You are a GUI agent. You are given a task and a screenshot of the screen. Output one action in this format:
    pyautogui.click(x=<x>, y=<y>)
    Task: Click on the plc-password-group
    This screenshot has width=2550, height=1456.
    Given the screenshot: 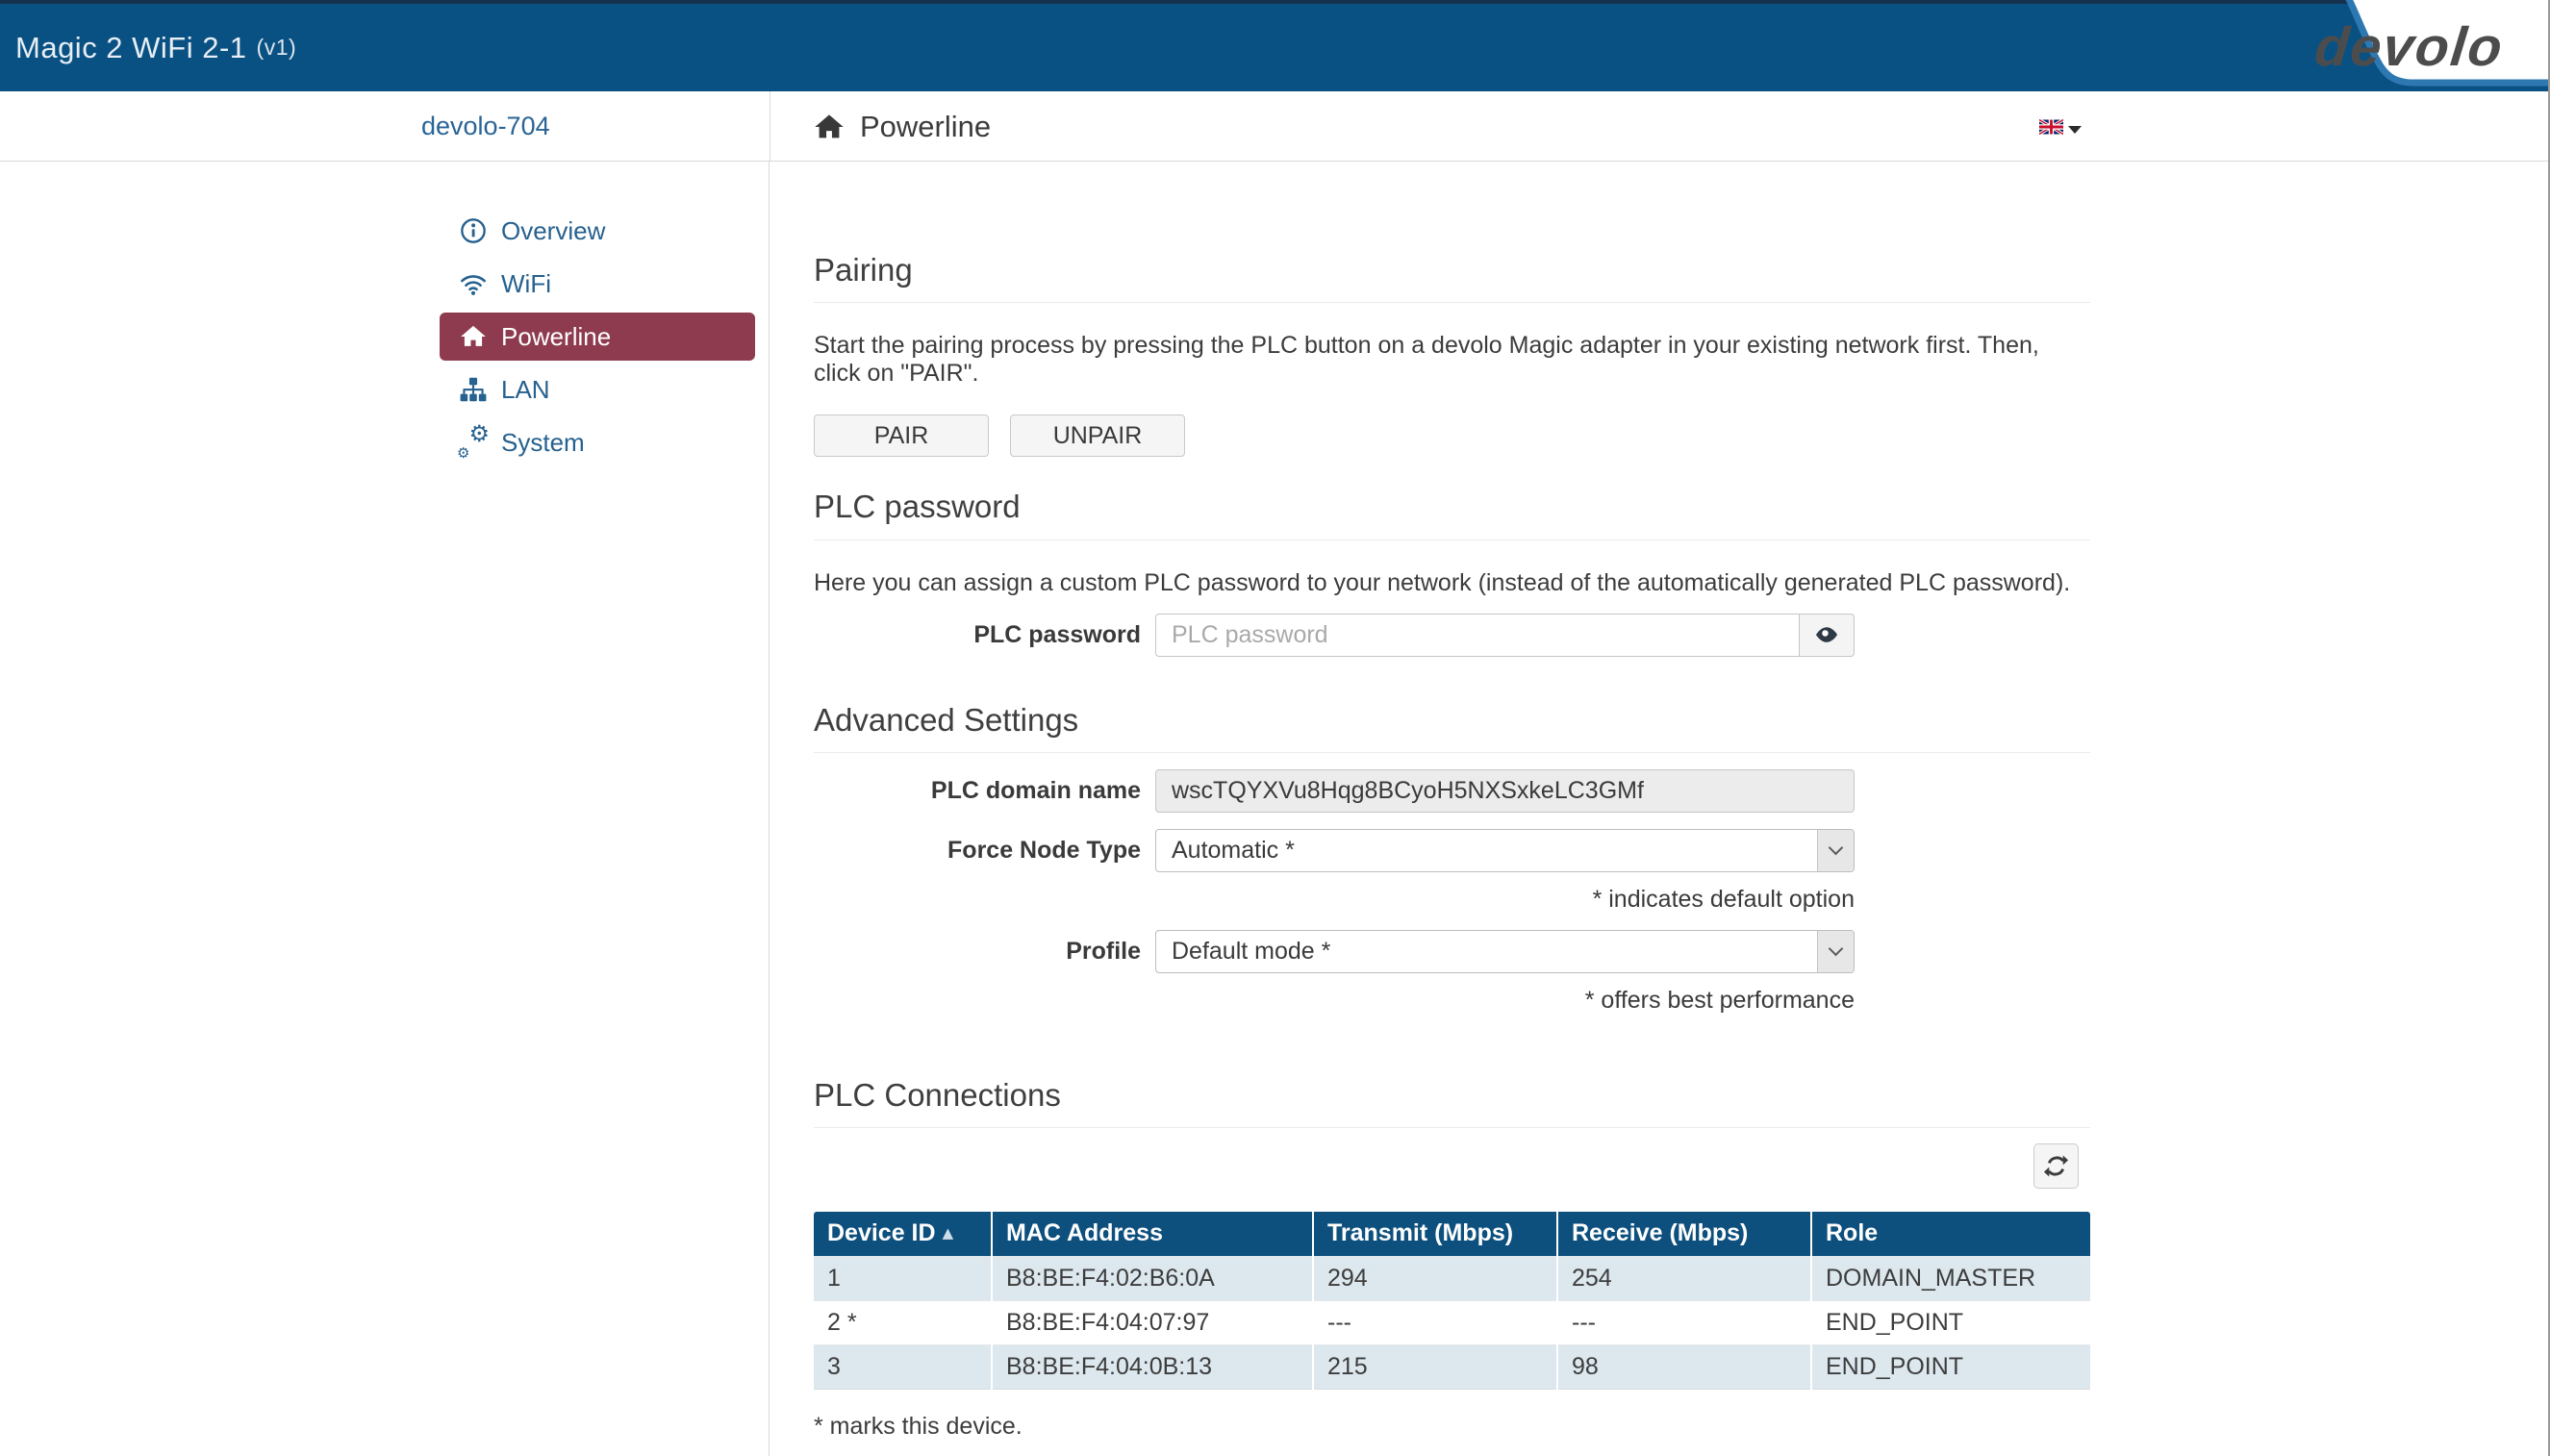 What is the action you would take?
    pyautogui.click(x=1505, y=635)
    